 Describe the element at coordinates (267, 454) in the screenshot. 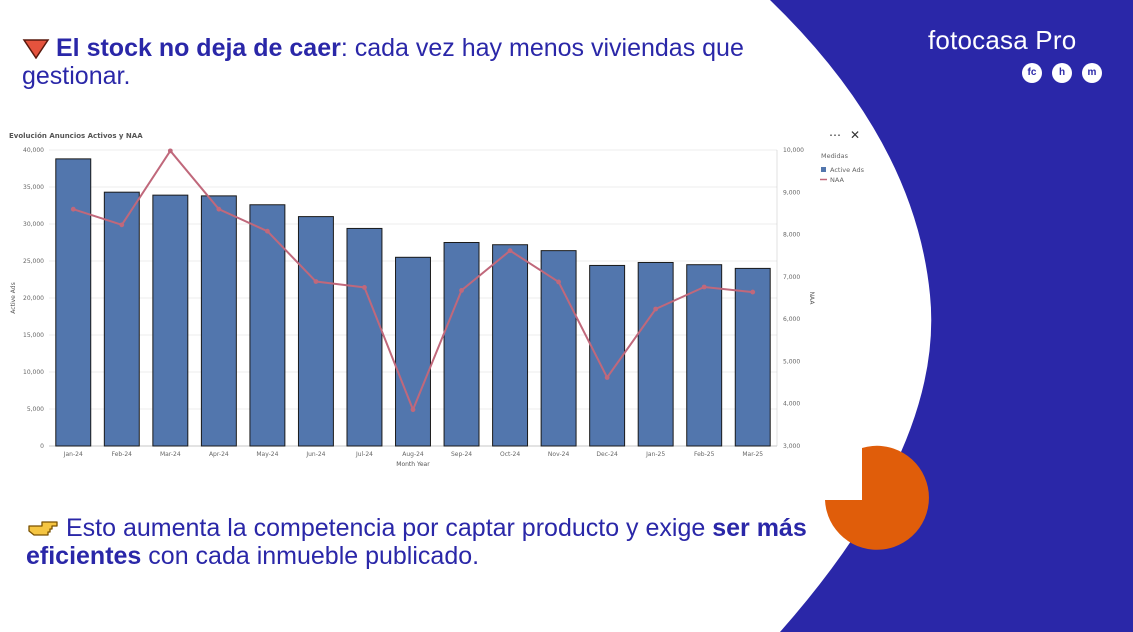

I see `x-tick-label: May-24` at that location.